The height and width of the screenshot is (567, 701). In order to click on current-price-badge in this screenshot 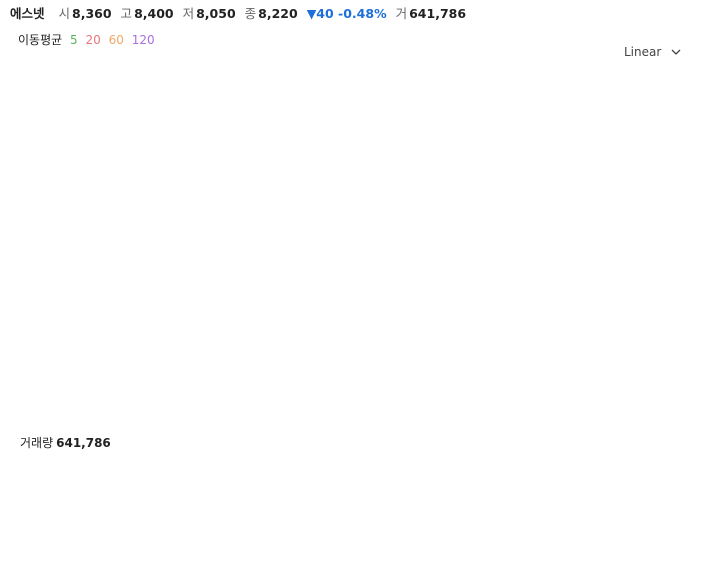, I will do `click(641, 146)`.